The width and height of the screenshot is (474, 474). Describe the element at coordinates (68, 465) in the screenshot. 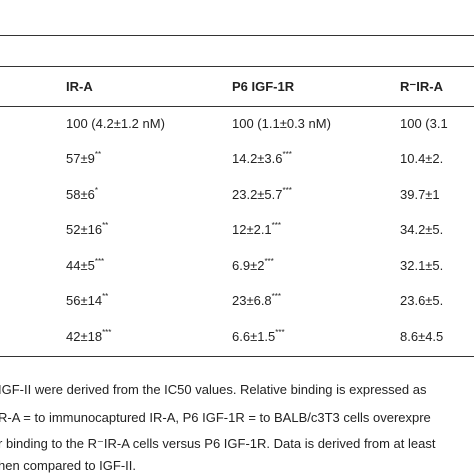

I see `footnote: hen compared to IGF-II.` at that location.